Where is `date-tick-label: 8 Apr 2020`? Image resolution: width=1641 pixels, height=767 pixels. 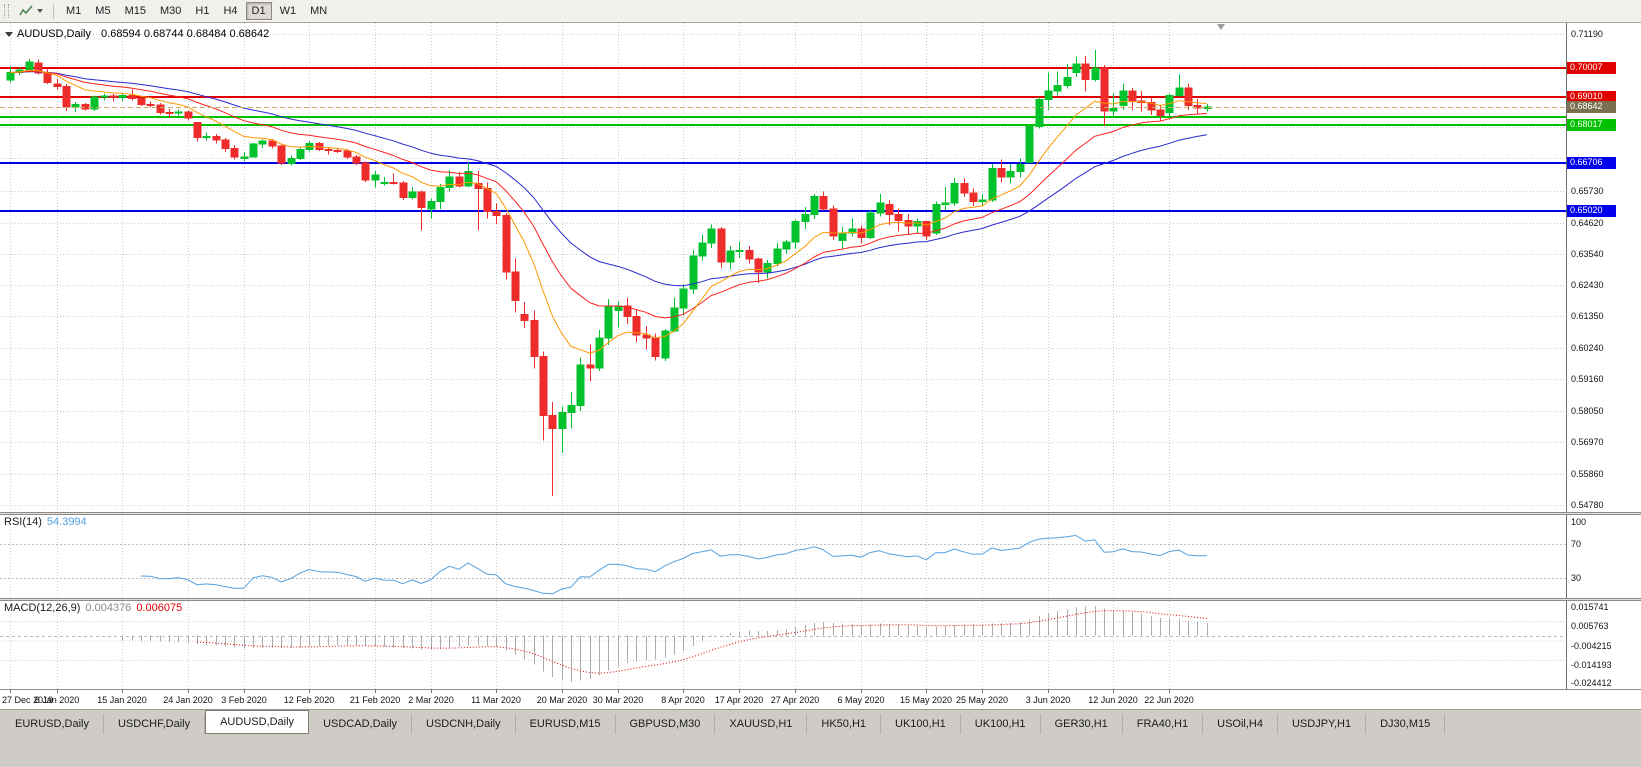 date-tick-label: 8 Apr 2020 is located at coordinates (683, 700).